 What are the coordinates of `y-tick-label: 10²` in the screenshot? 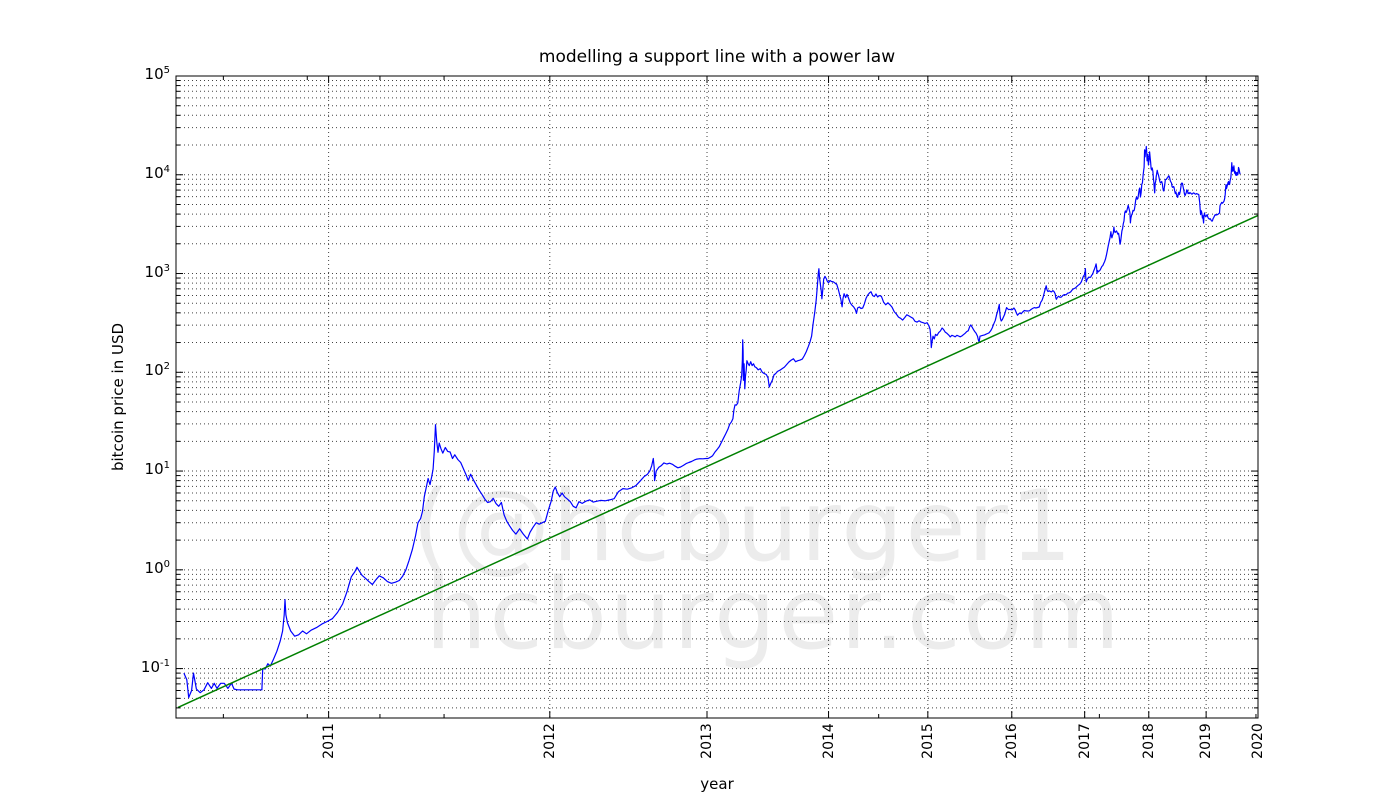 It's located at (157, 370).